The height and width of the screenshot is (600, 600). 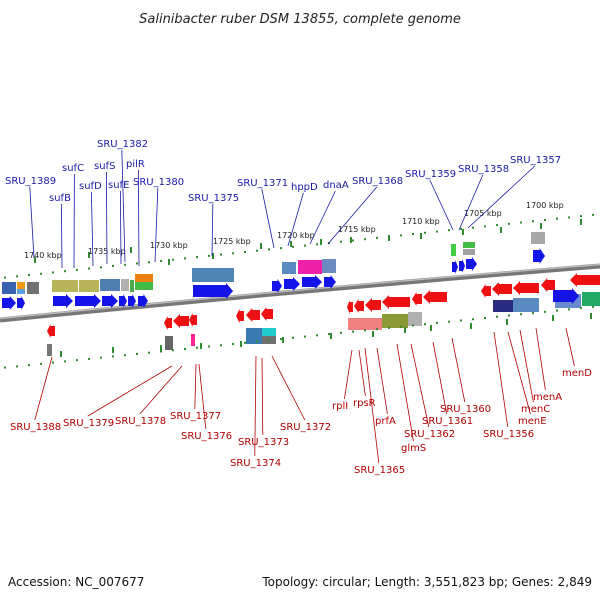 What do you see at coordinates (158, 182) in the screenshot?
I see `gene-label-top: SRU_1380` at bounding box center [158, 182].